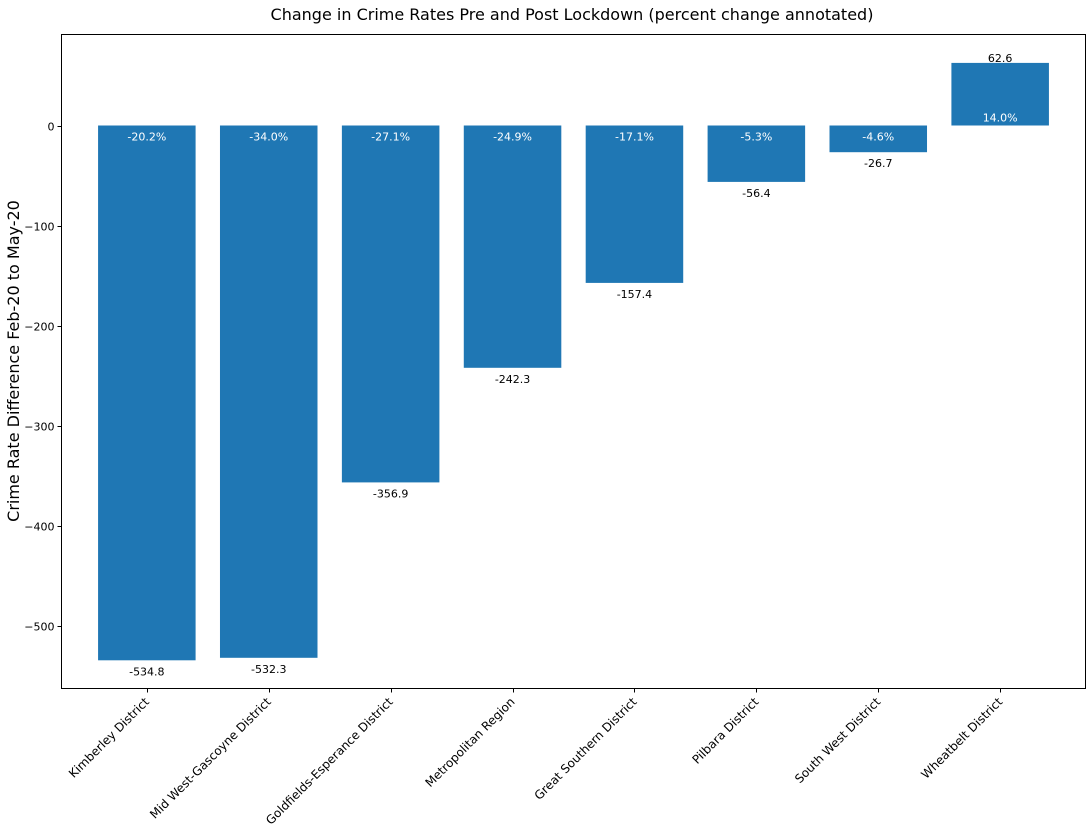 This screenshot has height=835, width=1091. What do you see at coordinates (109, 738) in the screenshot?
I see `x-tick-label-1: Kimberley District` at bounding box center [109, 738].